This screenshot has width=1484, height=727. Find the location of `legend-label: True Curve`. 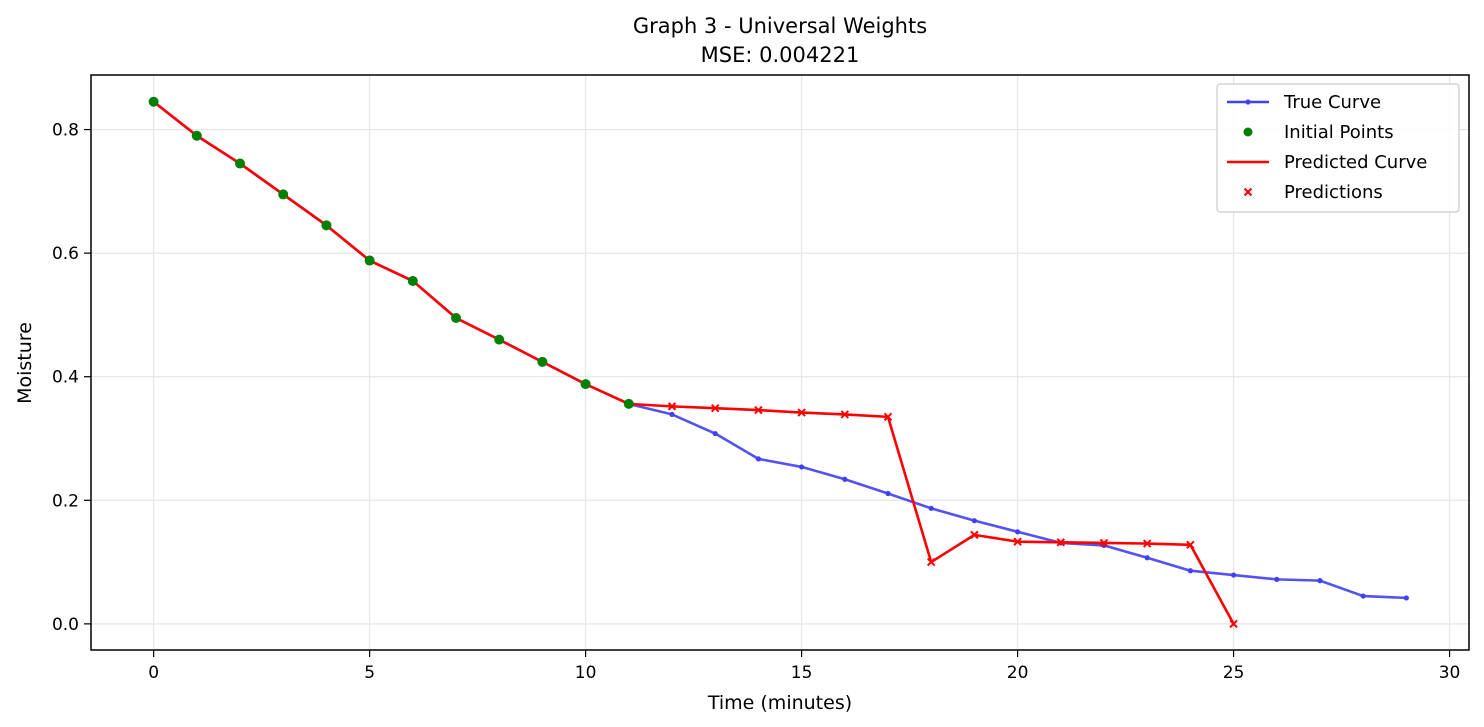

legend-label: True Curve is located at coordinates (1332, 102).